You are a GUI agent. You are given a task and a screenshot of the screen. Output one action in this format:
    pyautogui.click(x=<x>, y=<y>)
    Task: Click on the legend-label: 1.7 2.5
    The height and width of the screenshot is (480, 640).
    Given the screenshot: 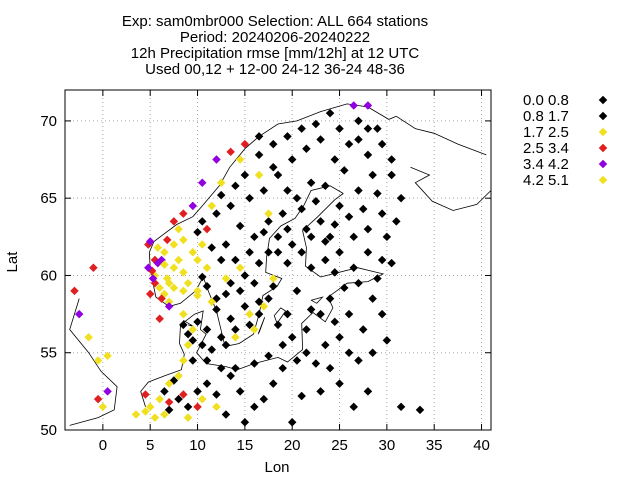 What is the action you would take?
    pyautogui.click(x=546, y=132)
    